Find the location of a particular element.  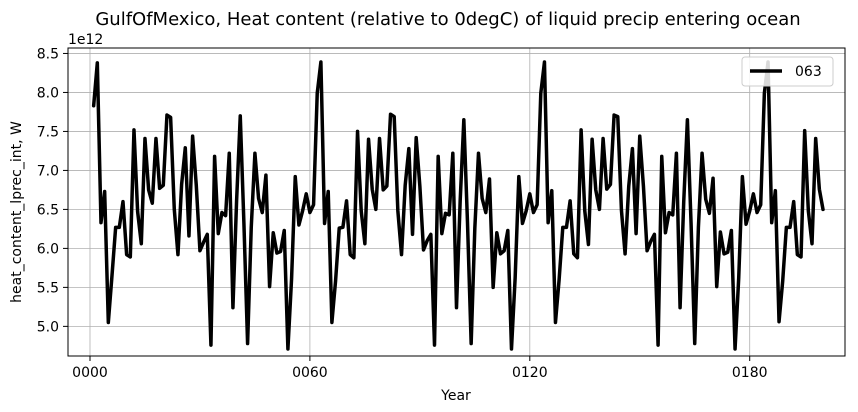

y-tick-label: 5.5 is located at coordinates (48, 288).